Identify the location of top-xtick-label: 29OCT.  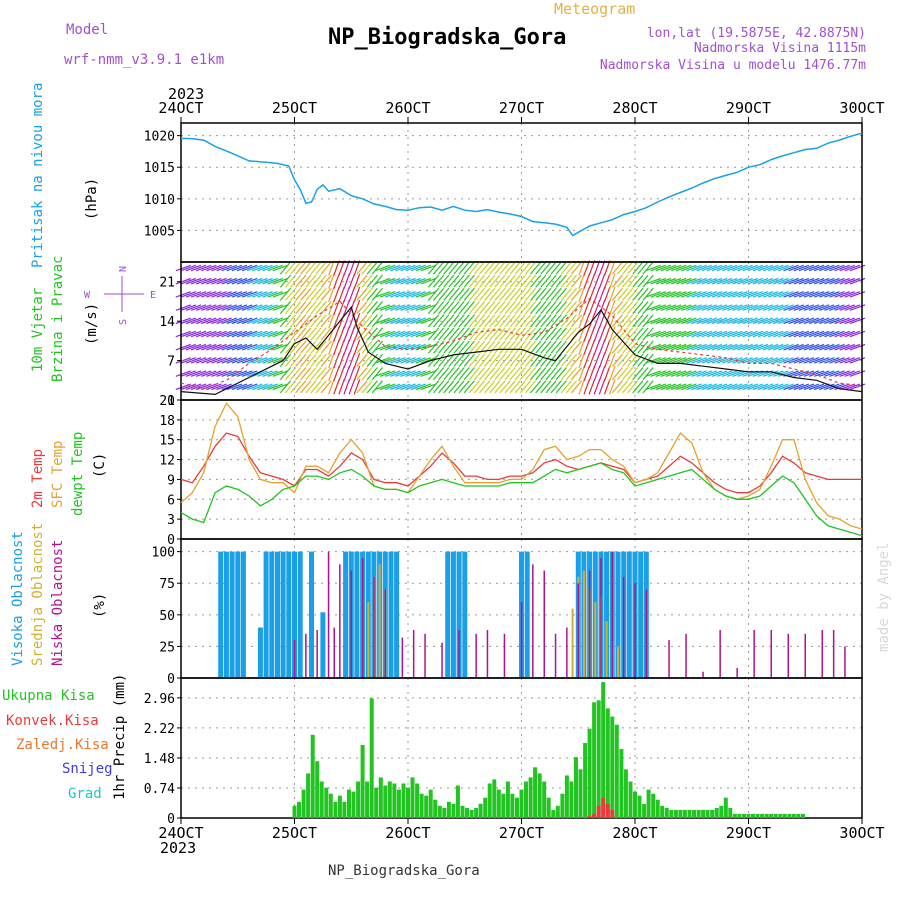
(748, 108).